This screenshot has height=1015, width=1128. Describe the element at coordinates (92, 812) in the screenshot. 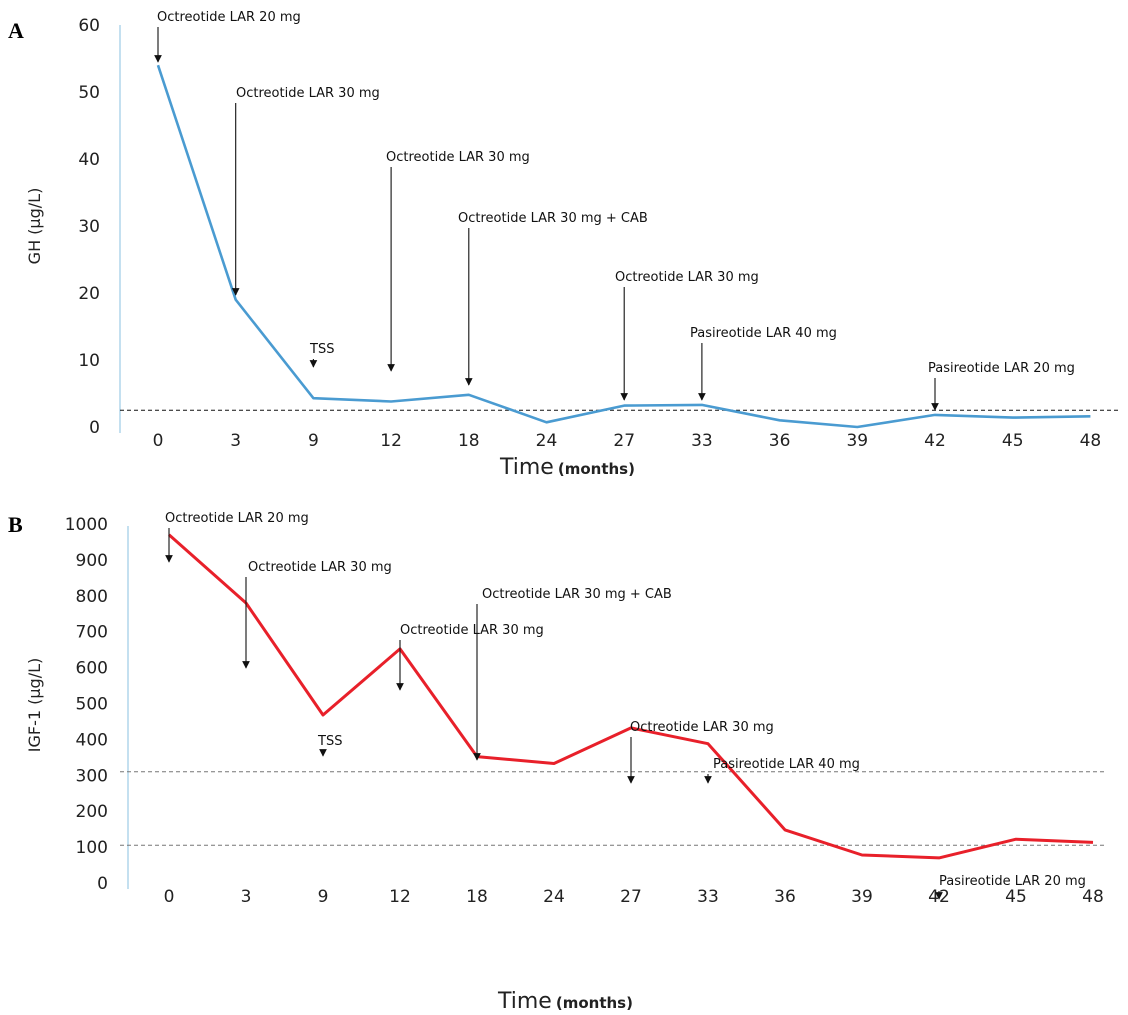

I see `y-tick-label: 200` at that location.